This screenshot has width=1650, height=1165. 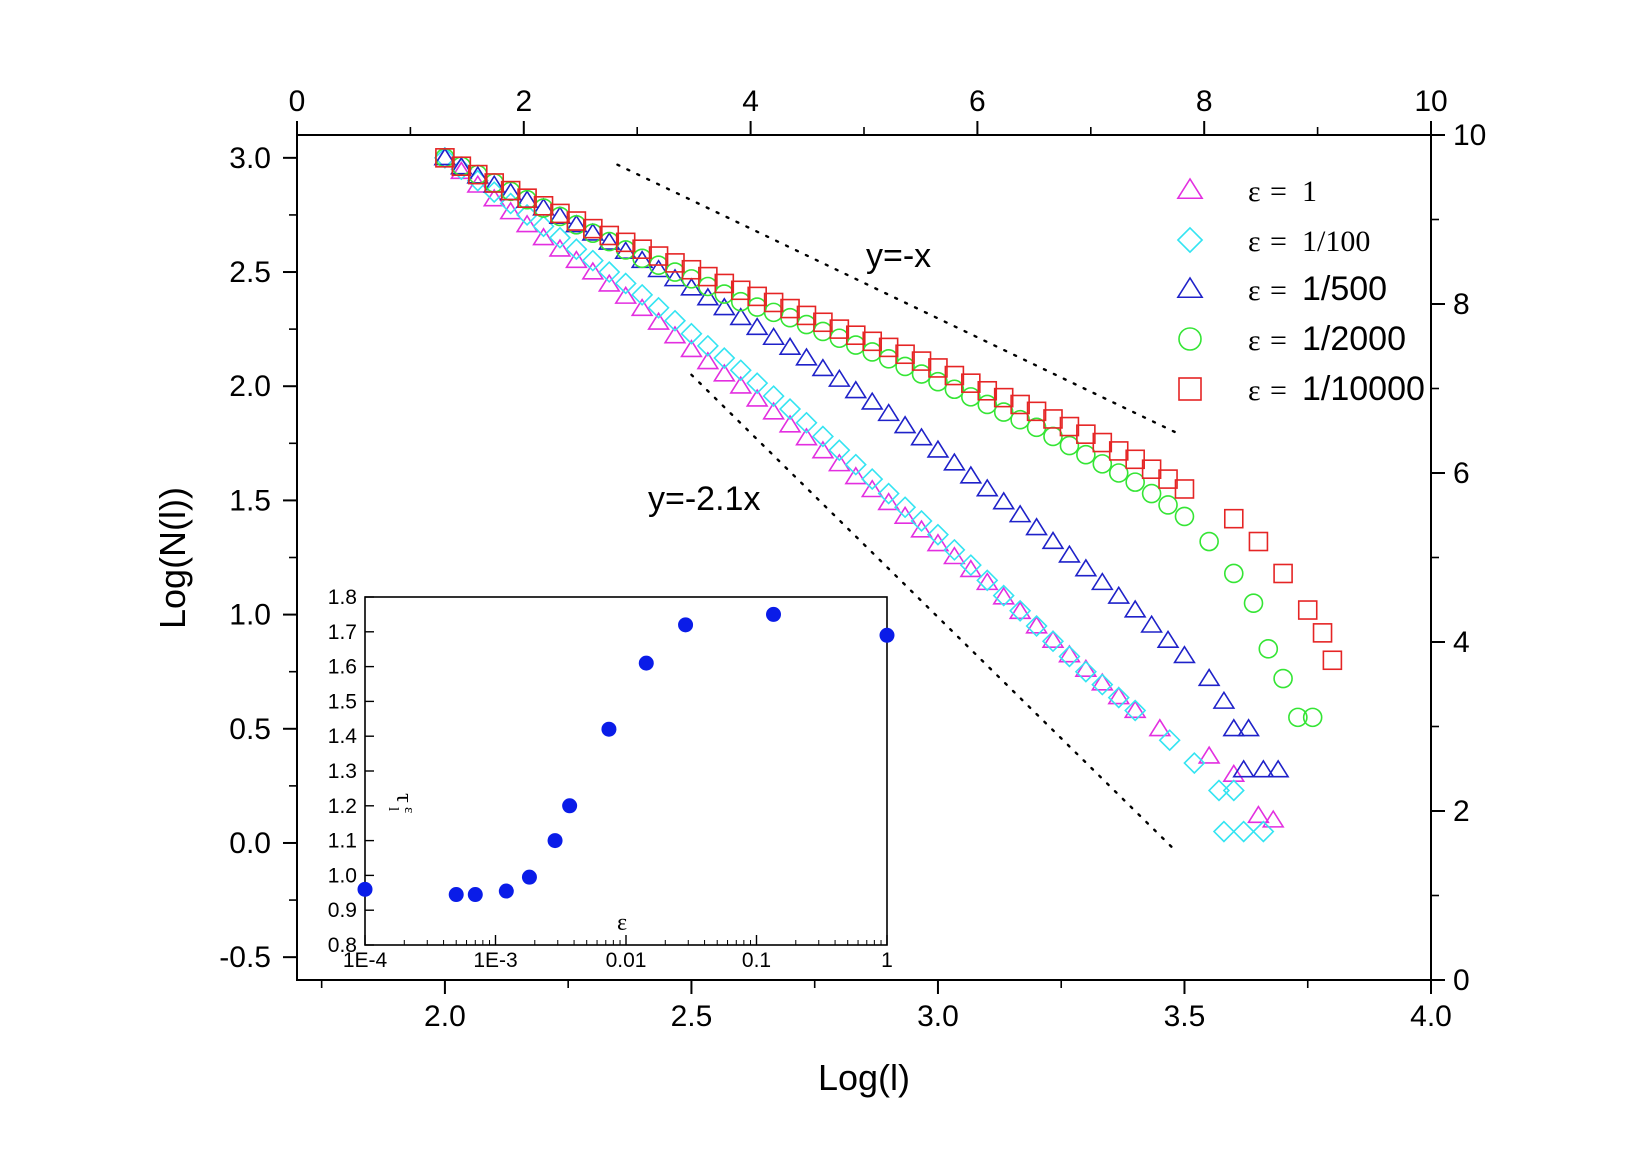 What do you see at coordinates (1309, 191) in the screenshot?
I see `legend-value-0: 1` at bounding box center [1309, 191].